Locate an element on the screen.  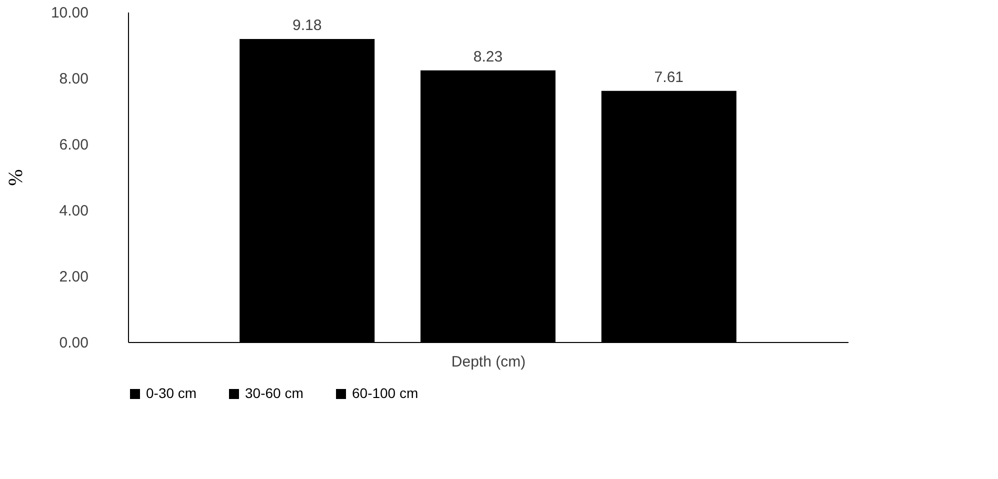
data-label: 9.18 is located at coordinates (307, 25).